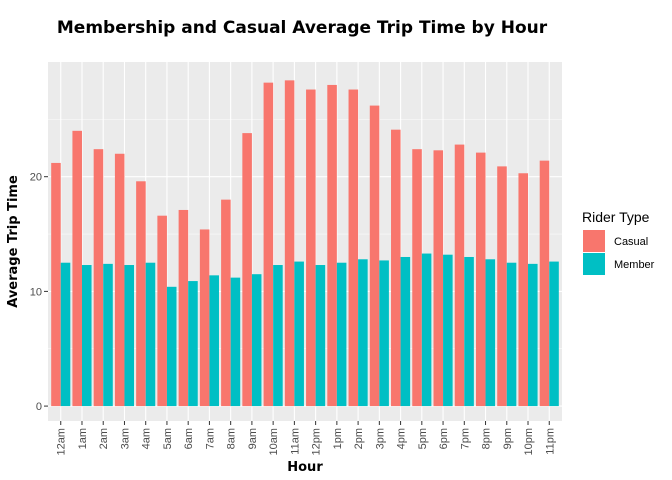  I want to click on x-tick-label: 4pm, so click(402, 438).